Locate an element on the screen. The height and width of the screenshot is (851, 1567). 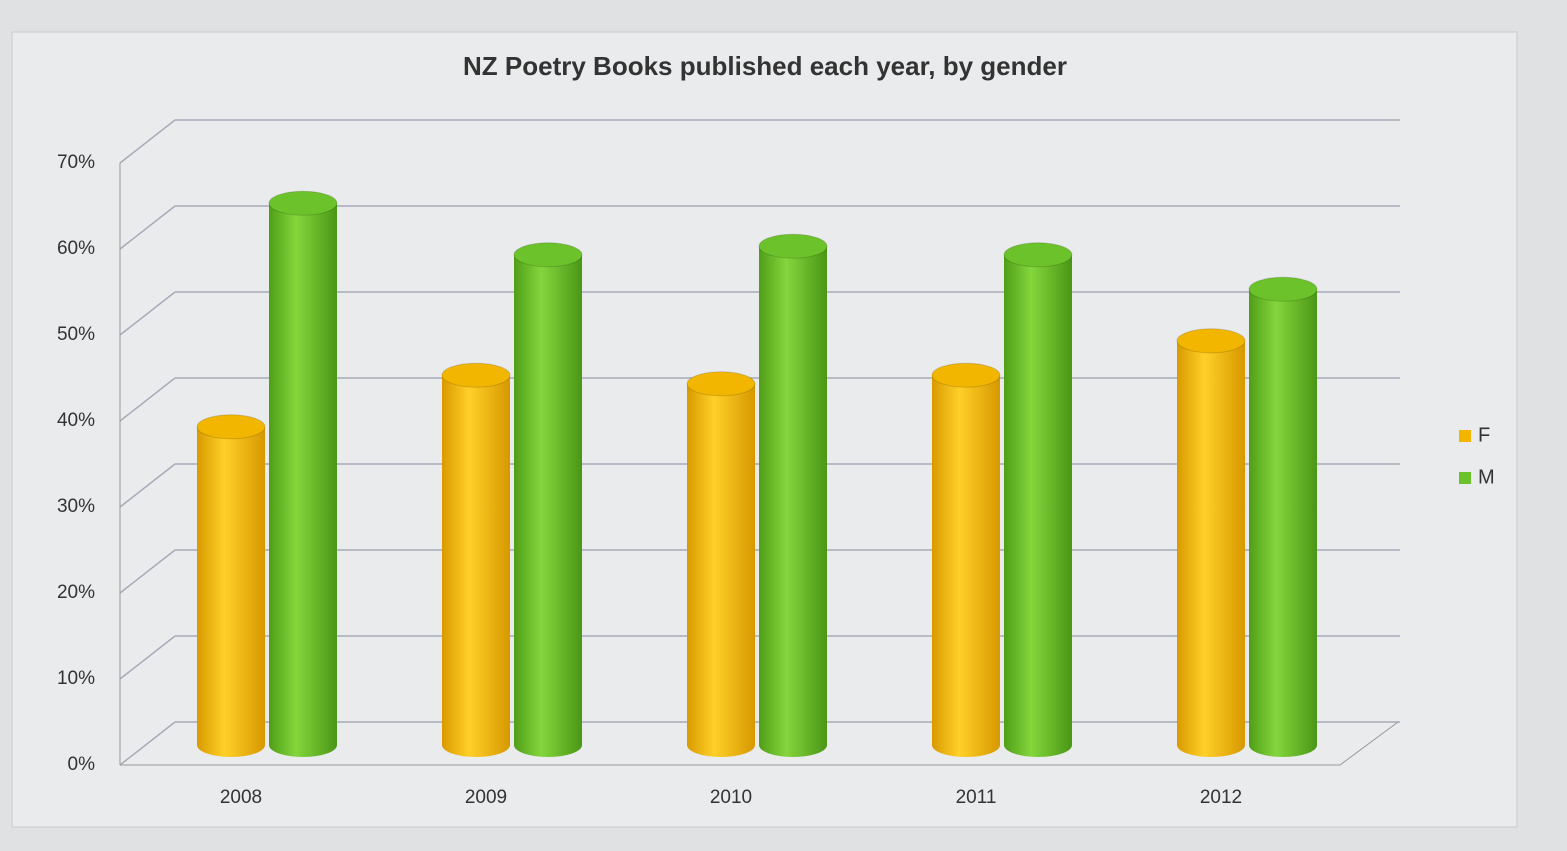
y-tick-label: 30% is located at coordinates (76, 506).